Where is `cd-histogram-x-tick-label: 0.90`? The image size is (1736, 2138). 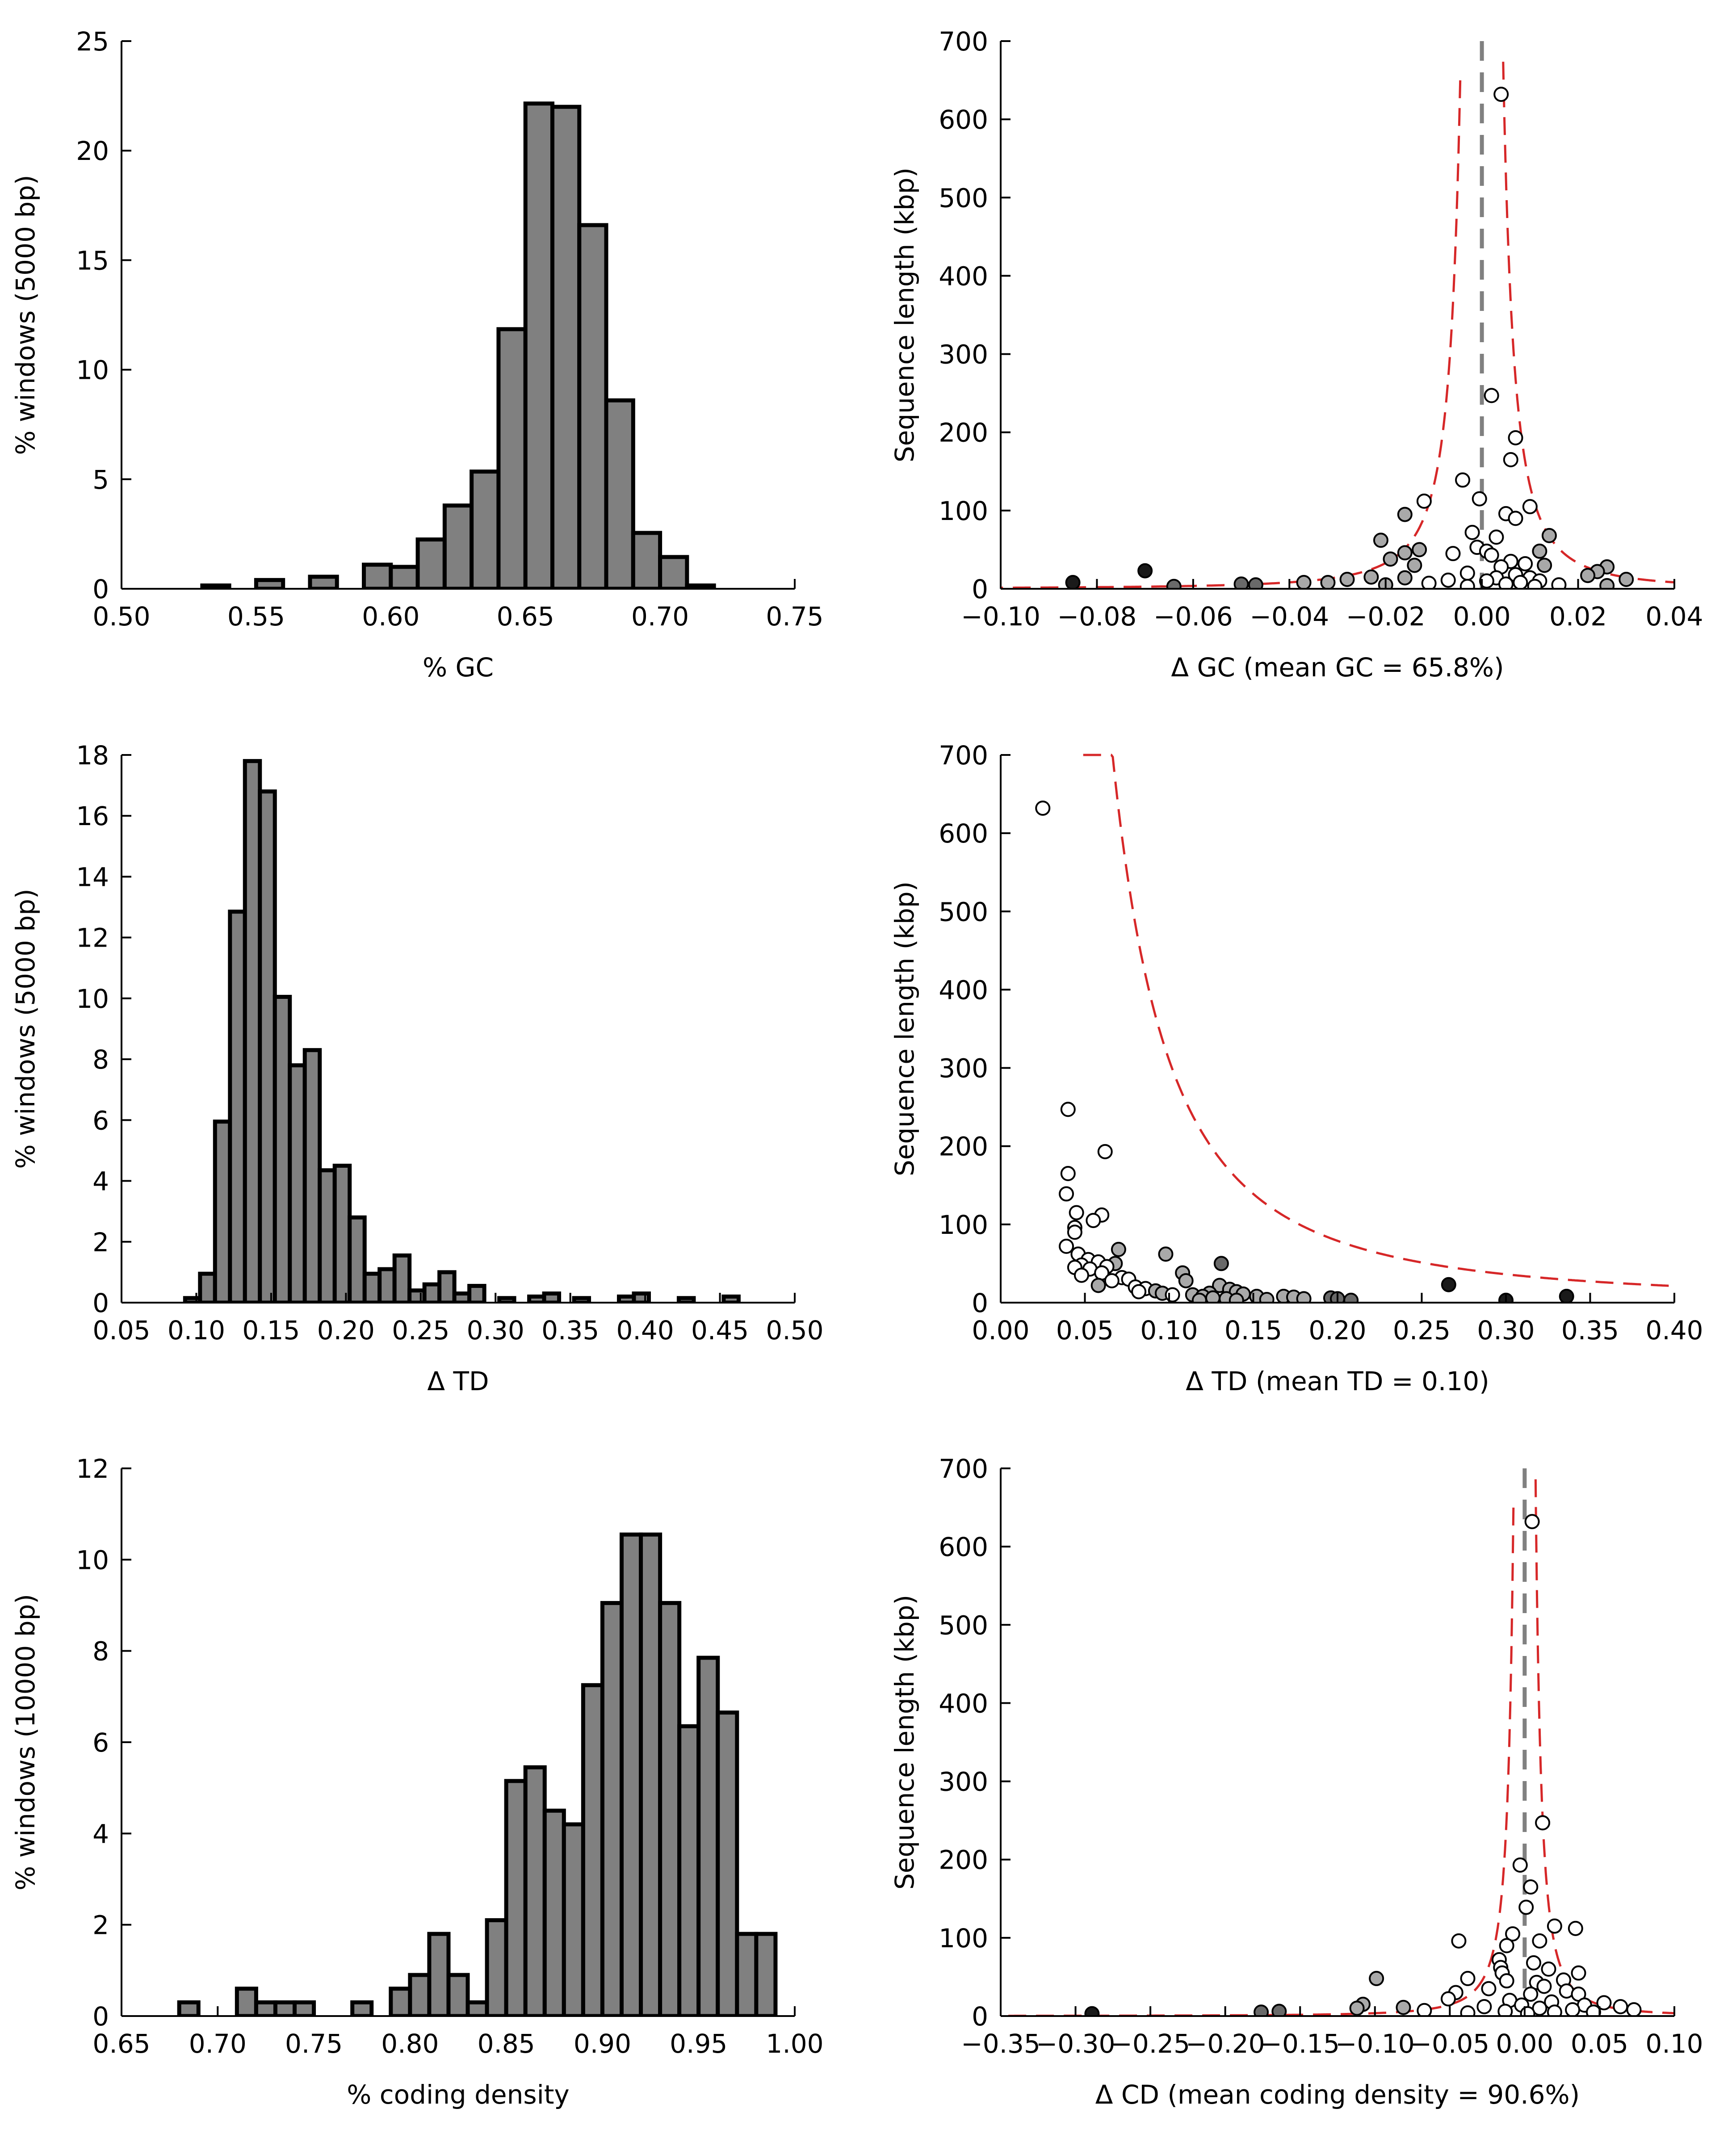 cd-histogram-x-tick-label: 0.90 is located at coordinates (602, 2044).